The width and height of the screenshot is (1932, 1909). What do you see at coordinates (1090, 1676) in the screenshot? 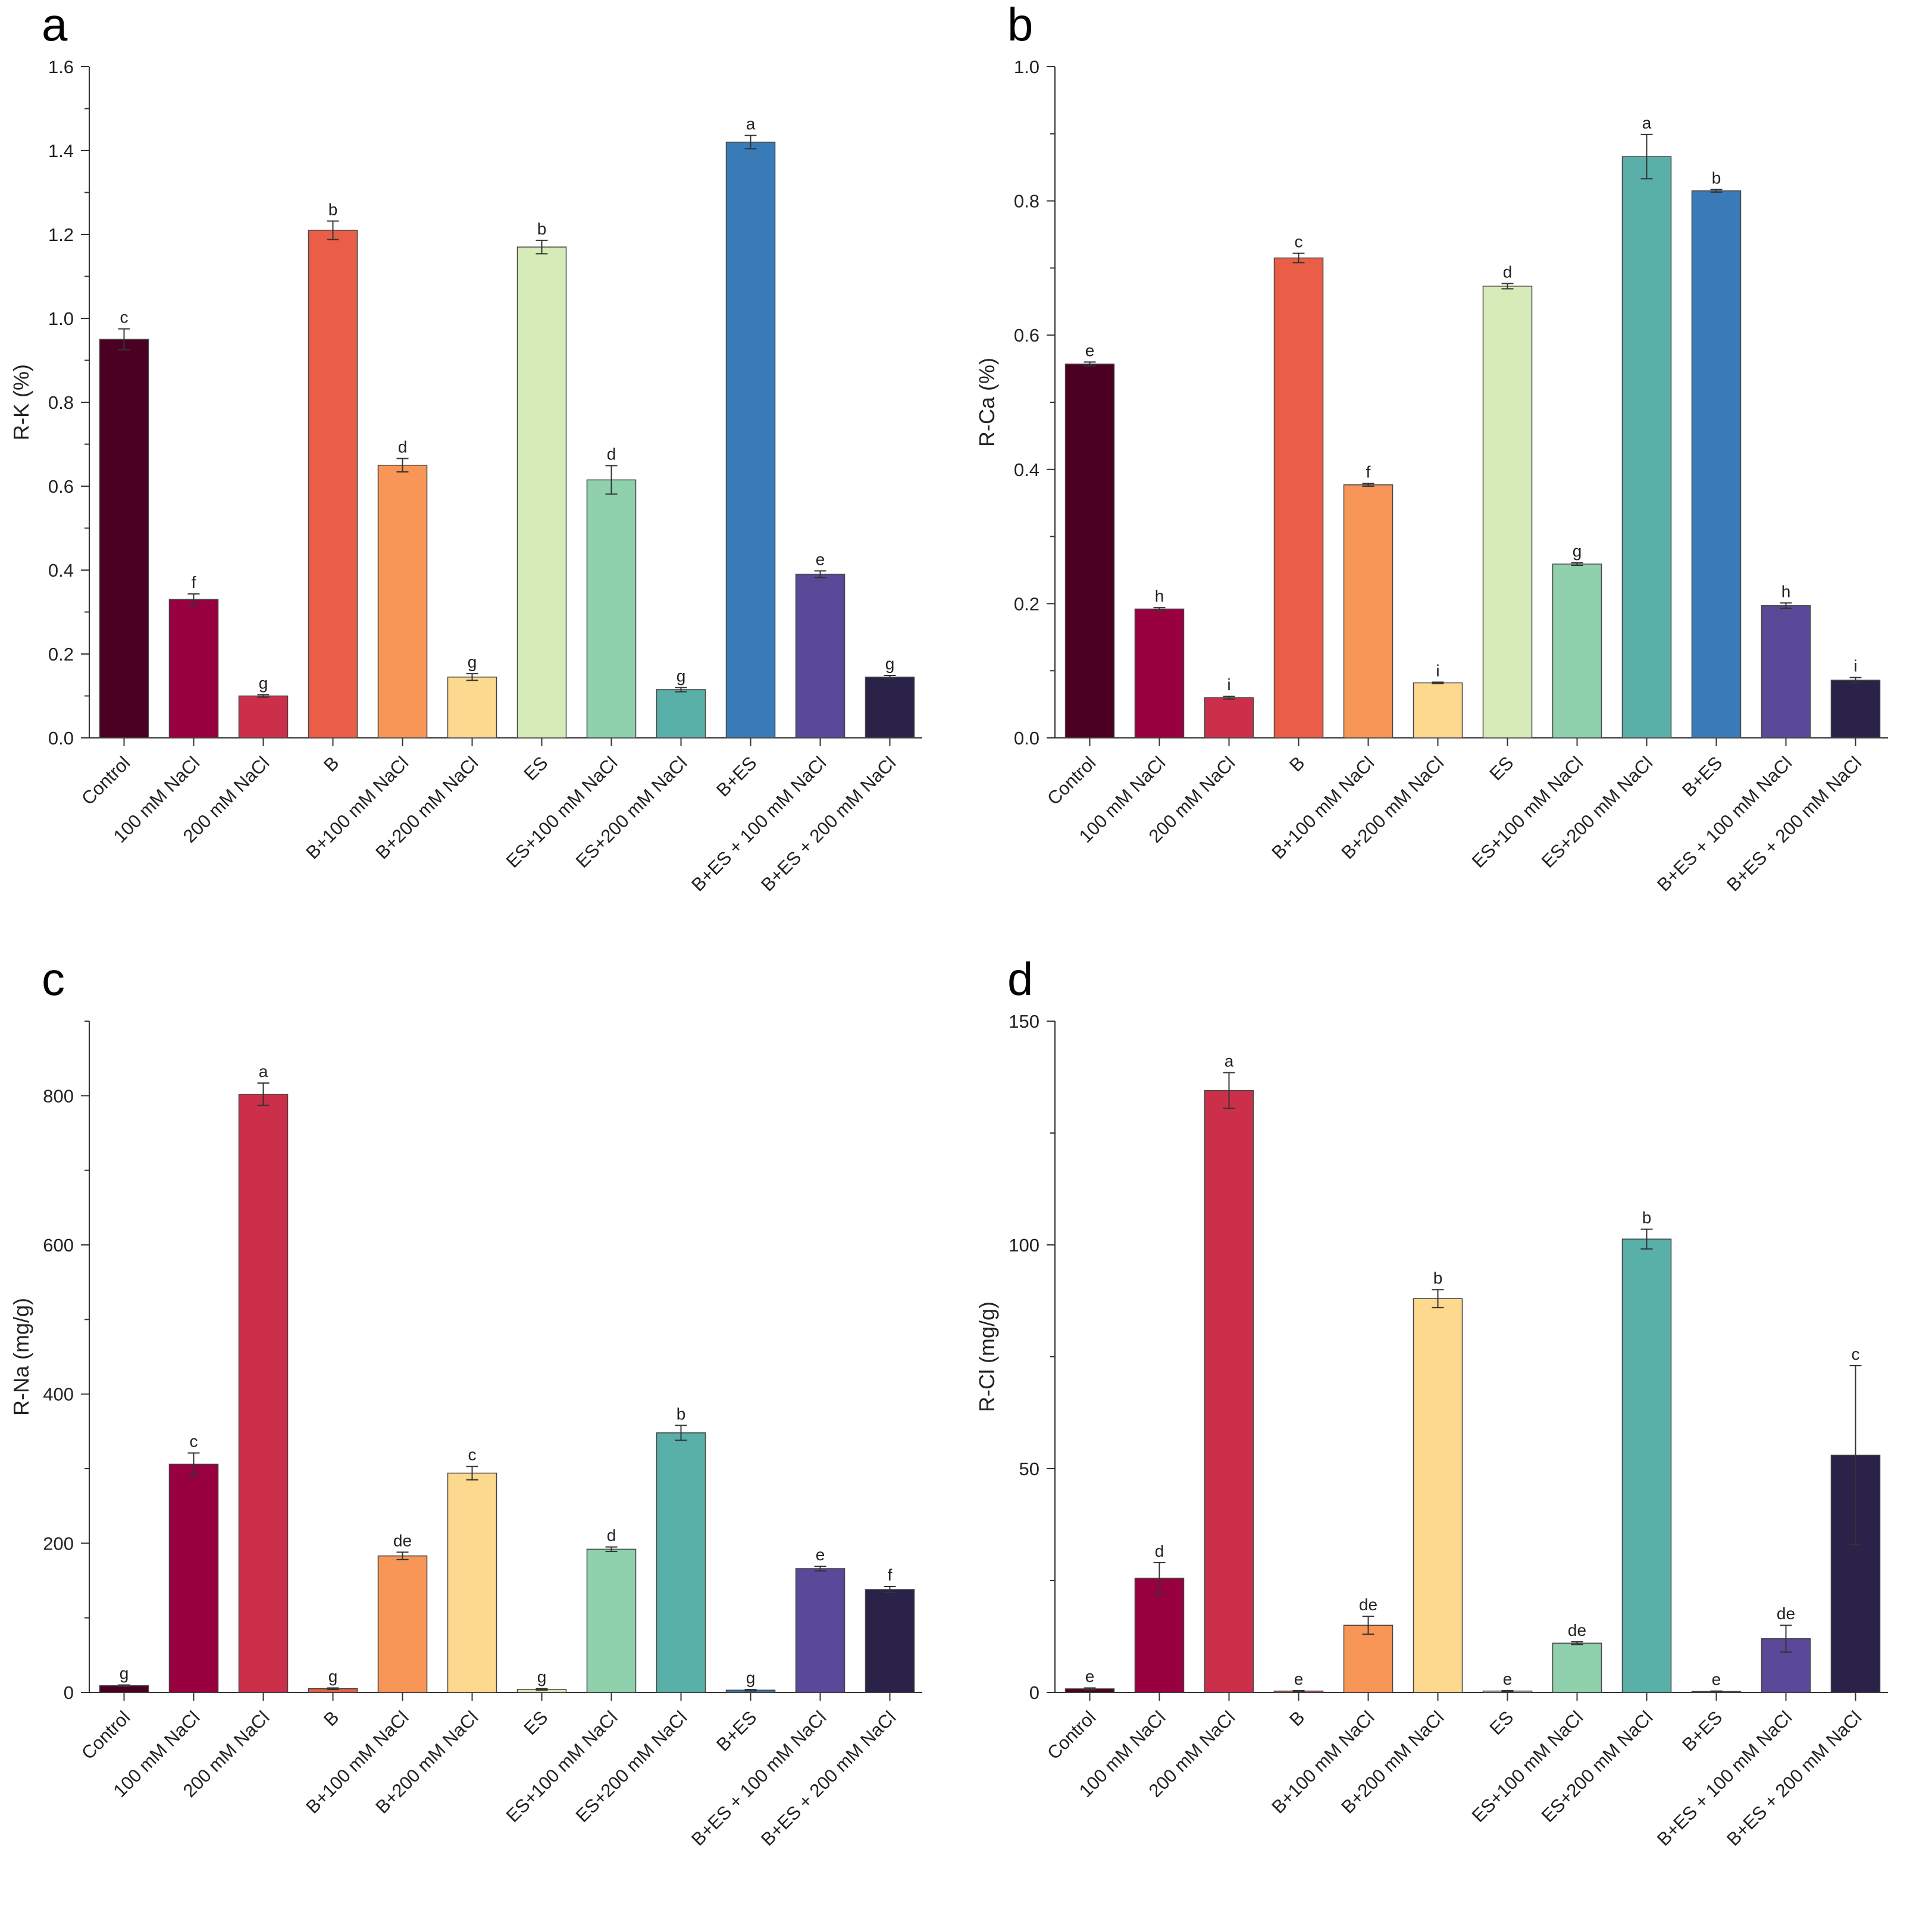
I see `significance-letter: e` at bounding box center [1090, 1676].